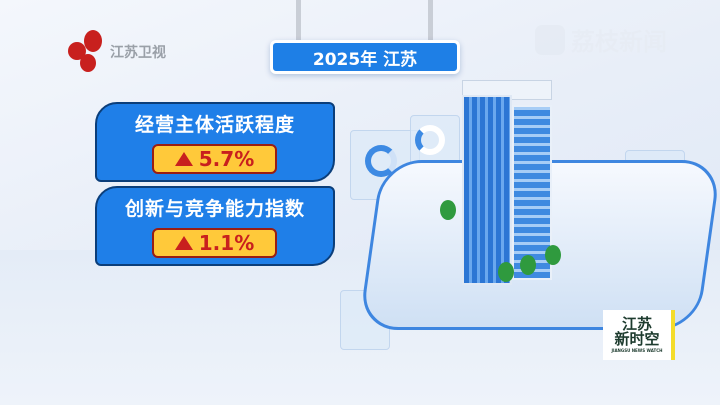  I want to click on metric-label: 经营主体活跃程度, so click(214, 125).